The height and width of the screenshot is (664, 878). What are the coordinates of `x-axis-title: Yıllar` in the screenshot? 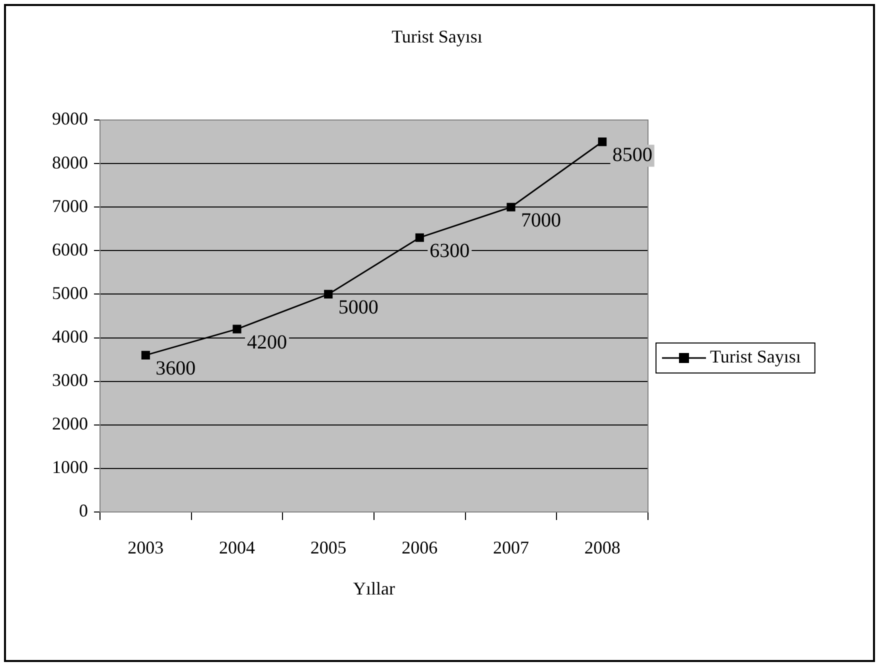 It's located at (374, 588).